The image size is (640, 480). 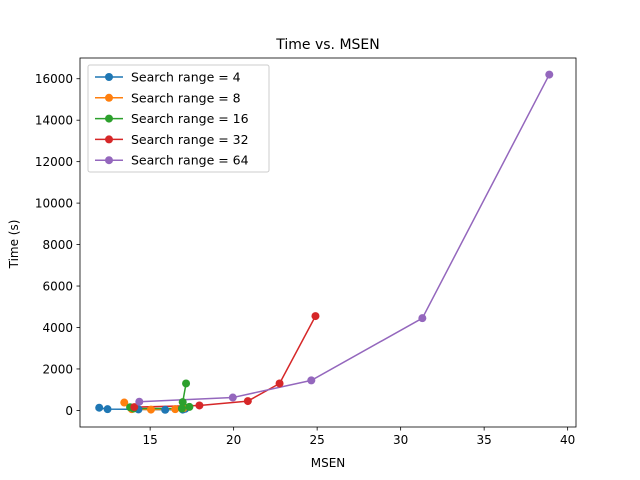 What do you see at coordinates (190, 160) in the screenshot?
I see `legend-label-4: Search range = 64` at bounding box center [190, 160].